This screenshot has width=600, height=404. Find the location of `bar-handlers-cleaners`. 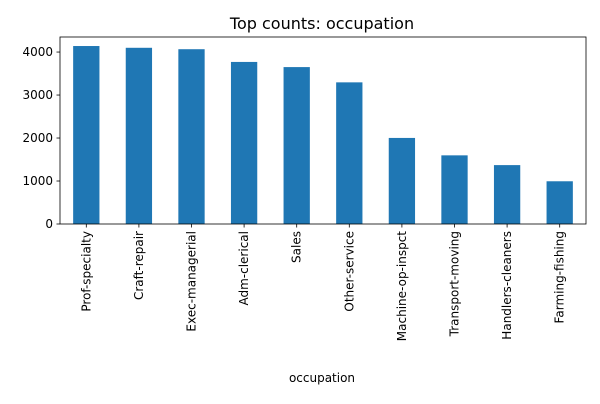

bar-handlers-cleaners is located at coordinates (507, 194).